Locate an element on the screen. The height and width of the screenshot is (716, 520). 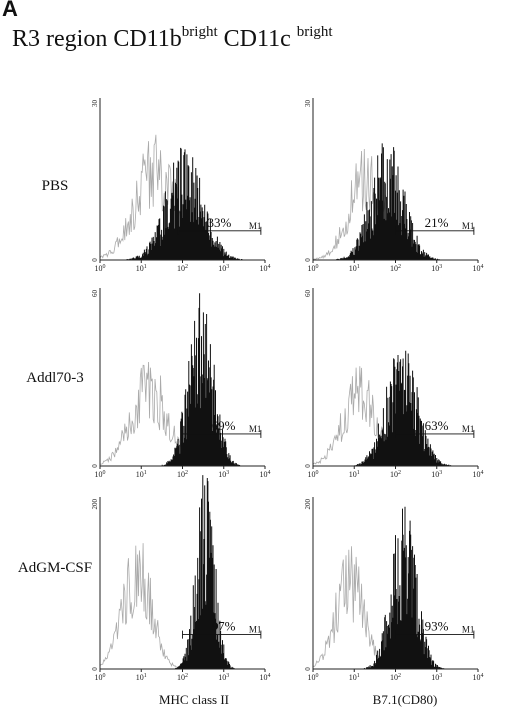
row-label-adgm-csf: AdGM-CSF is located at coordinates (55, 568).